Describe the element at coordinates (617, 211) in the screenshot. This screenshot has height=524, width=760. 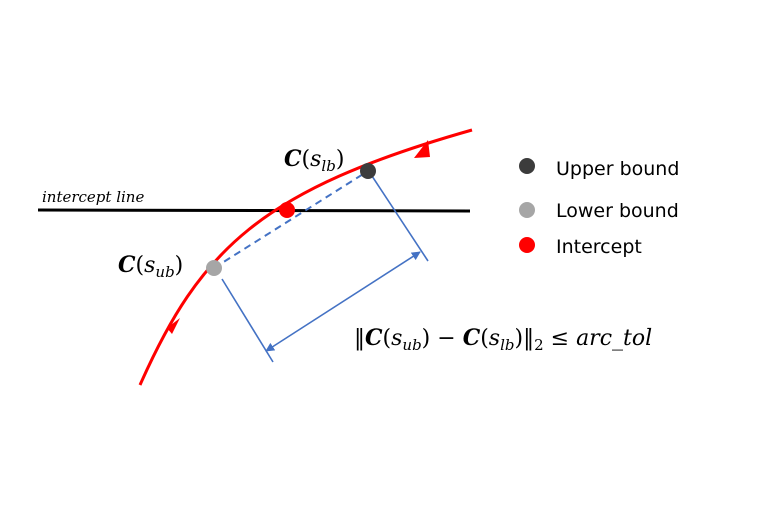
I see `legend-lower-bound-label: Lower bound` at that location.